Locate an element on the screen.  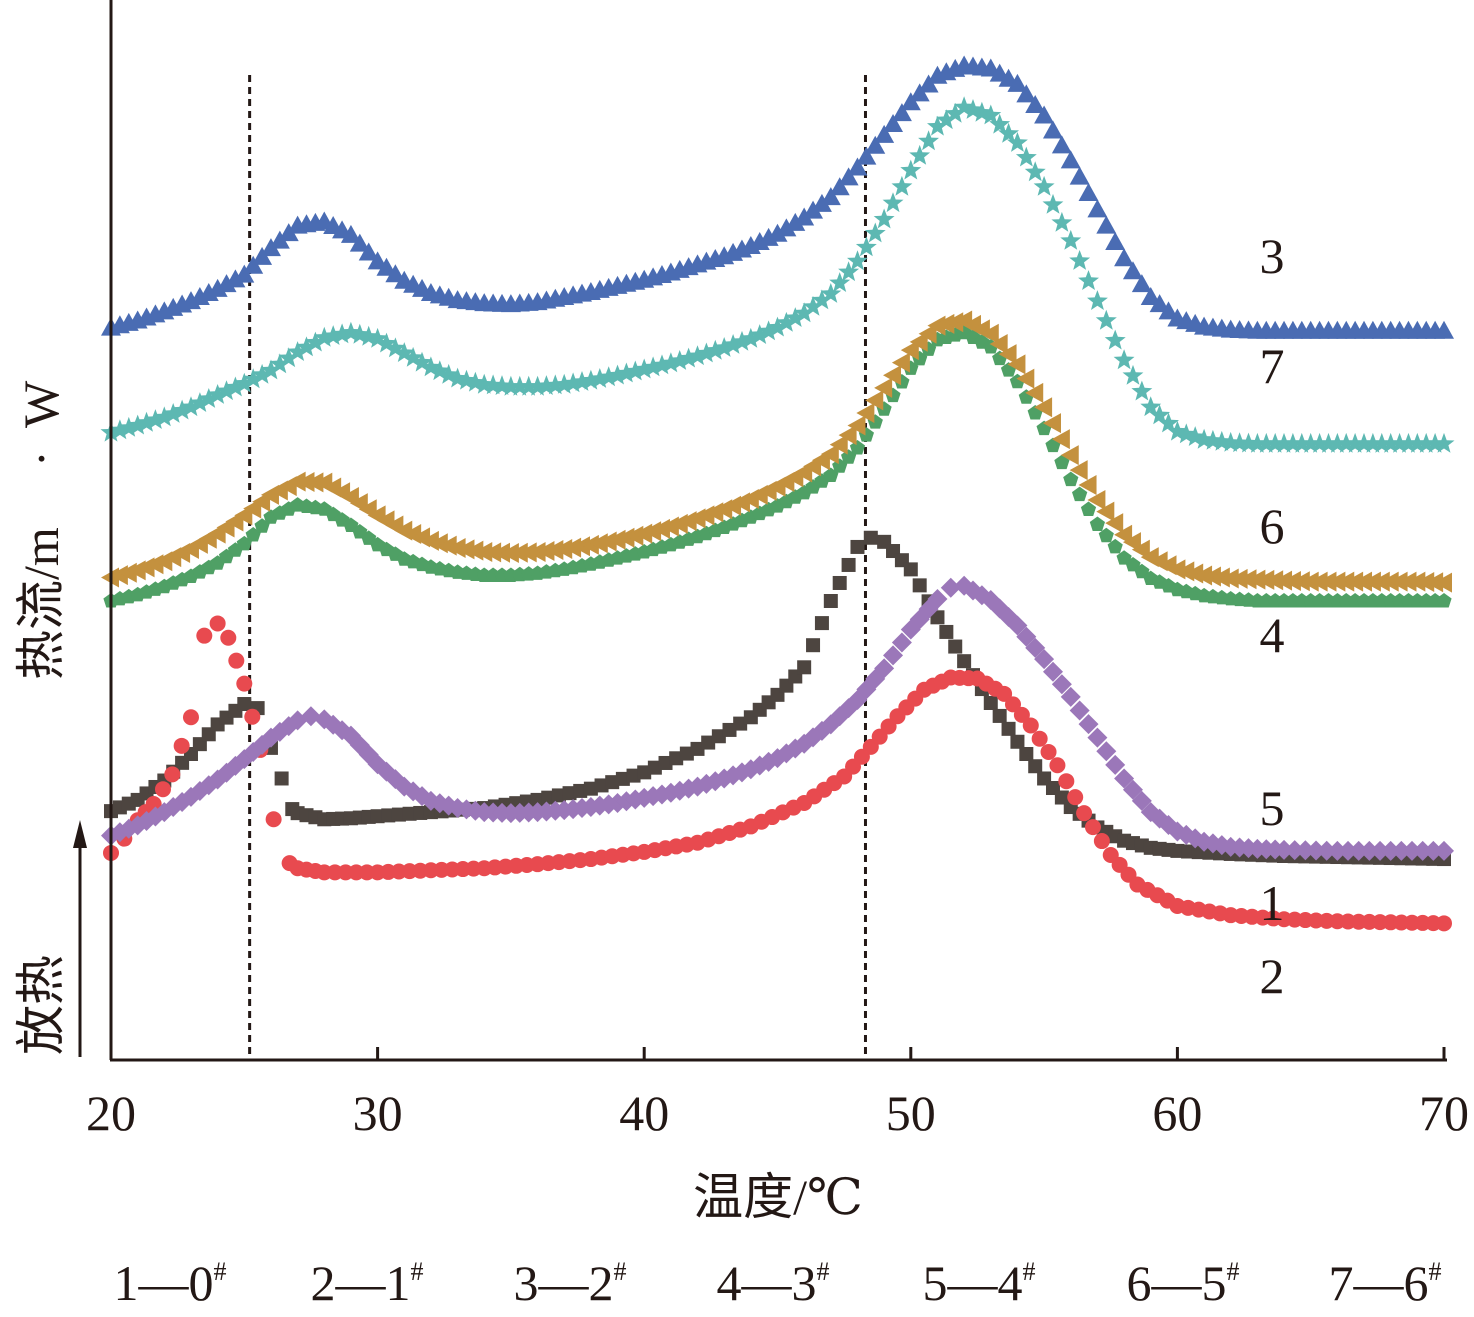
legend-item-3: 3—2# is located at coordinates (570, 1283).